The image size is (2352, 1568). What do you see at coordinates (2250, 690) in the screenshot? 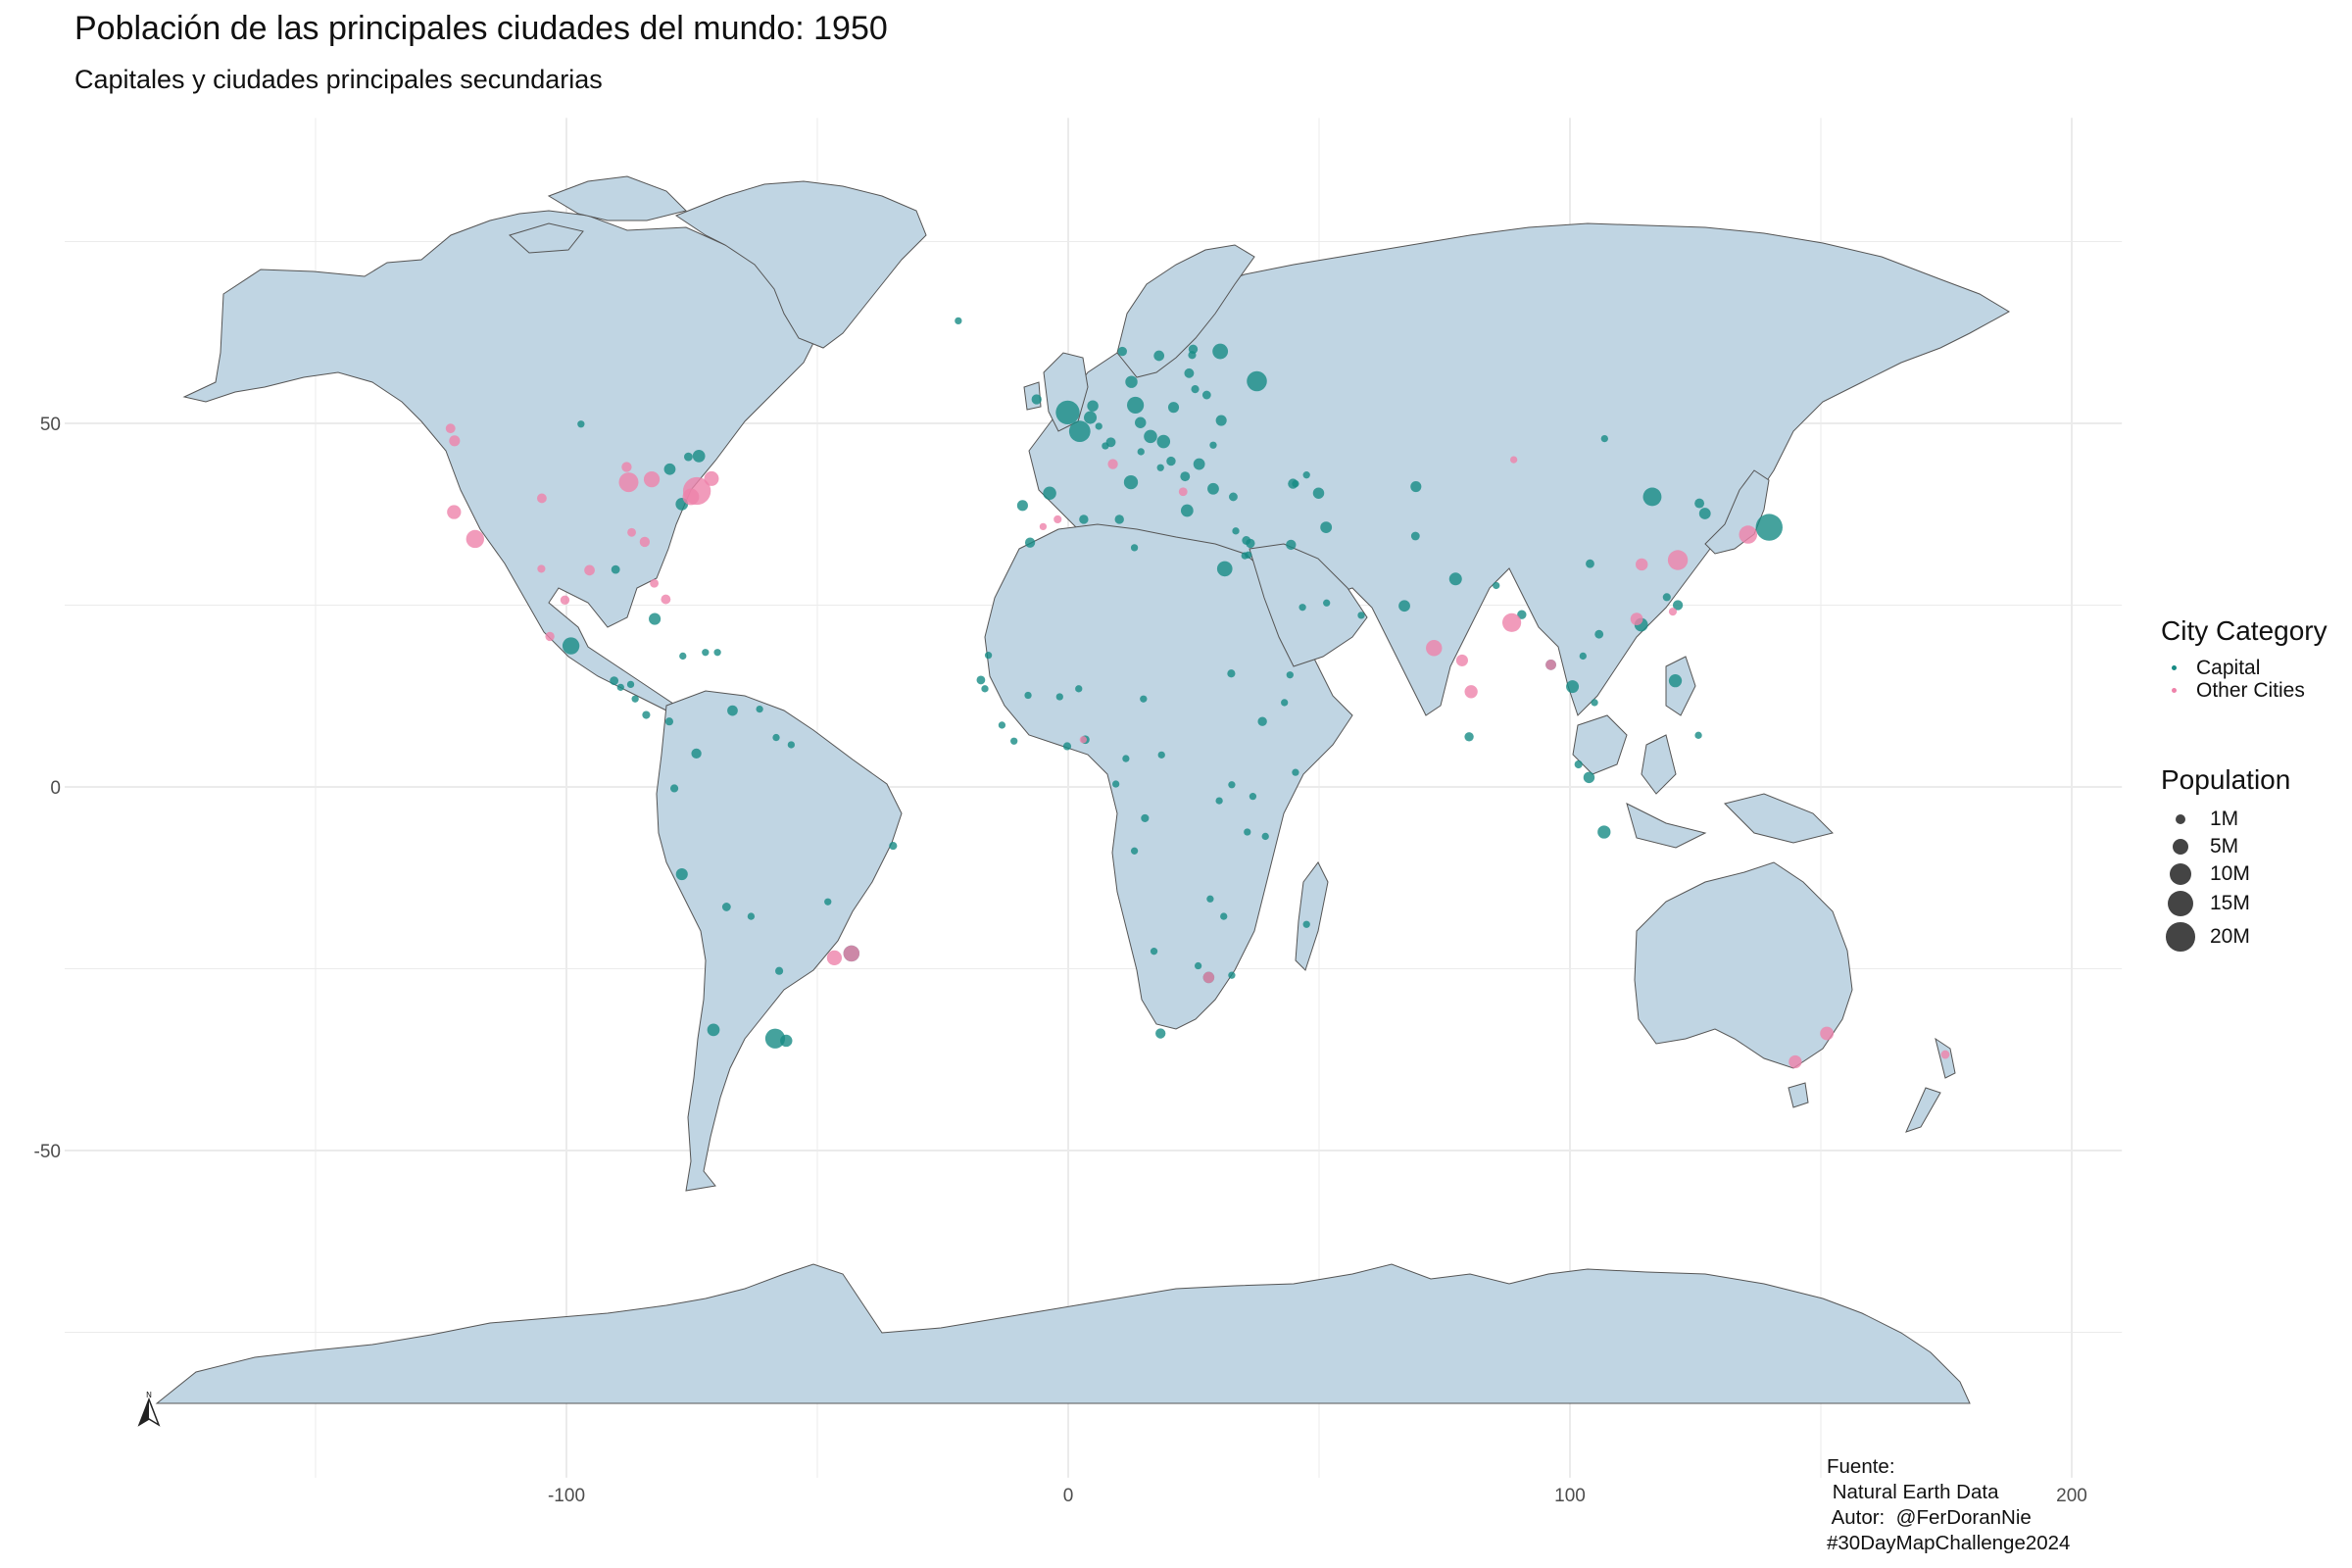
I see `legend-label-other-cities: Other Cities` at bounding box center [2250, 690].